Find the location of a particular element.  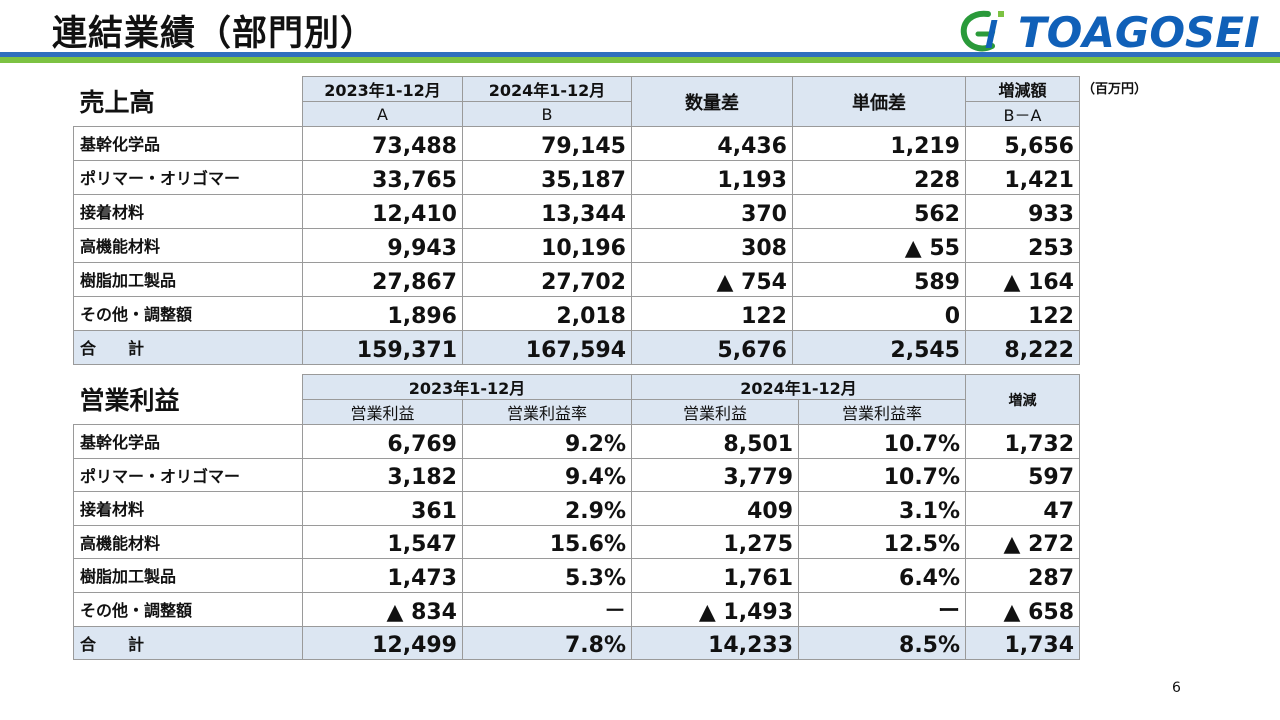

sales-col-diff: 増減額 is located at coordinates (1022, 89).